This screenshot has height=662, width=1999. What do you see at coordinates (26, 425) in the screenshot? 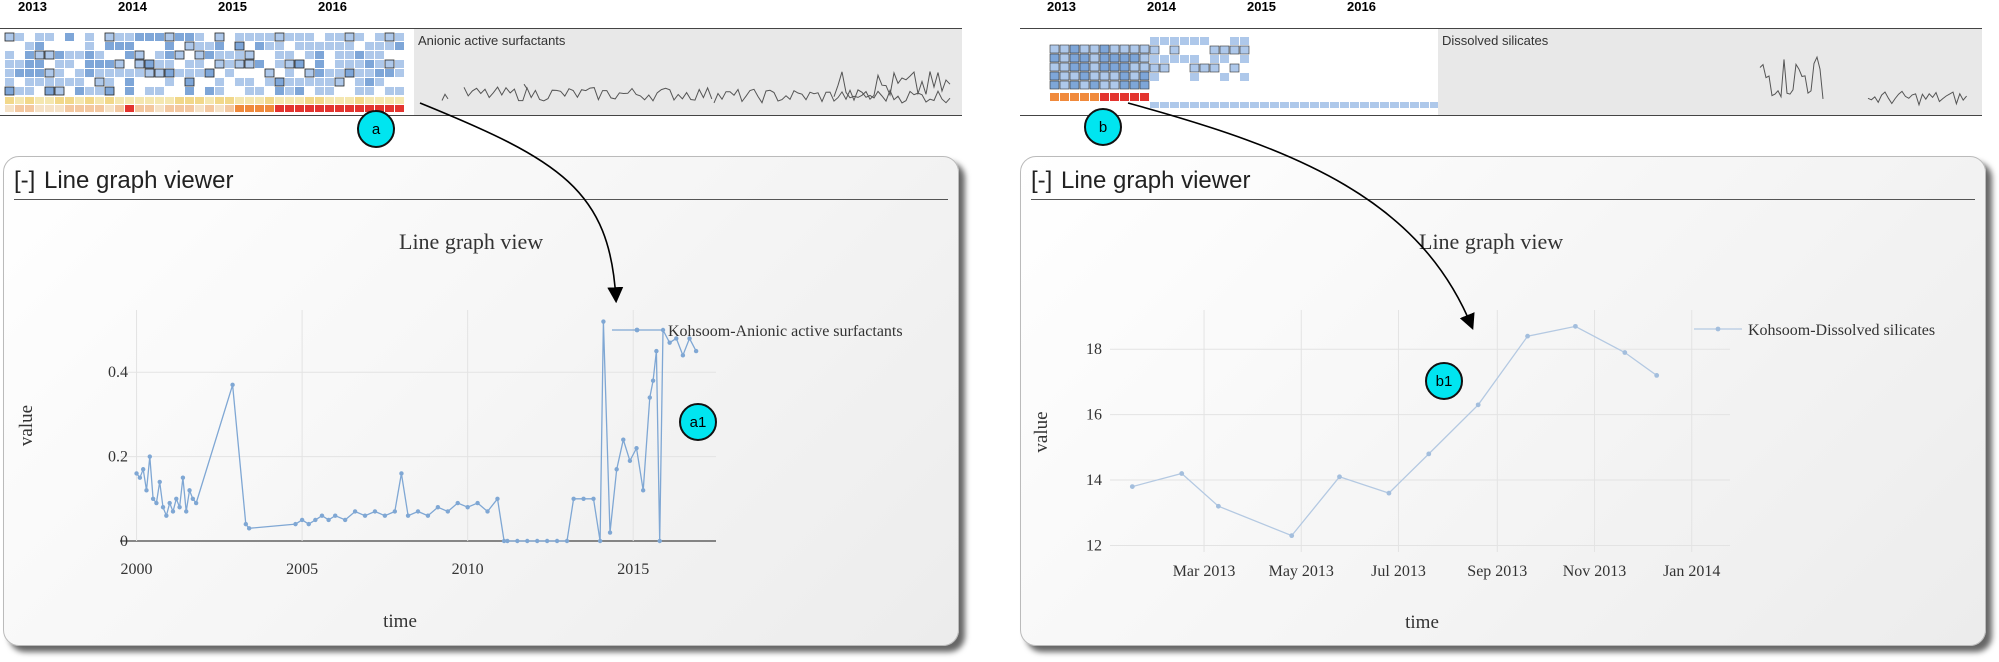
I see `y-axis-title: value` at bounding box center [26, 425].